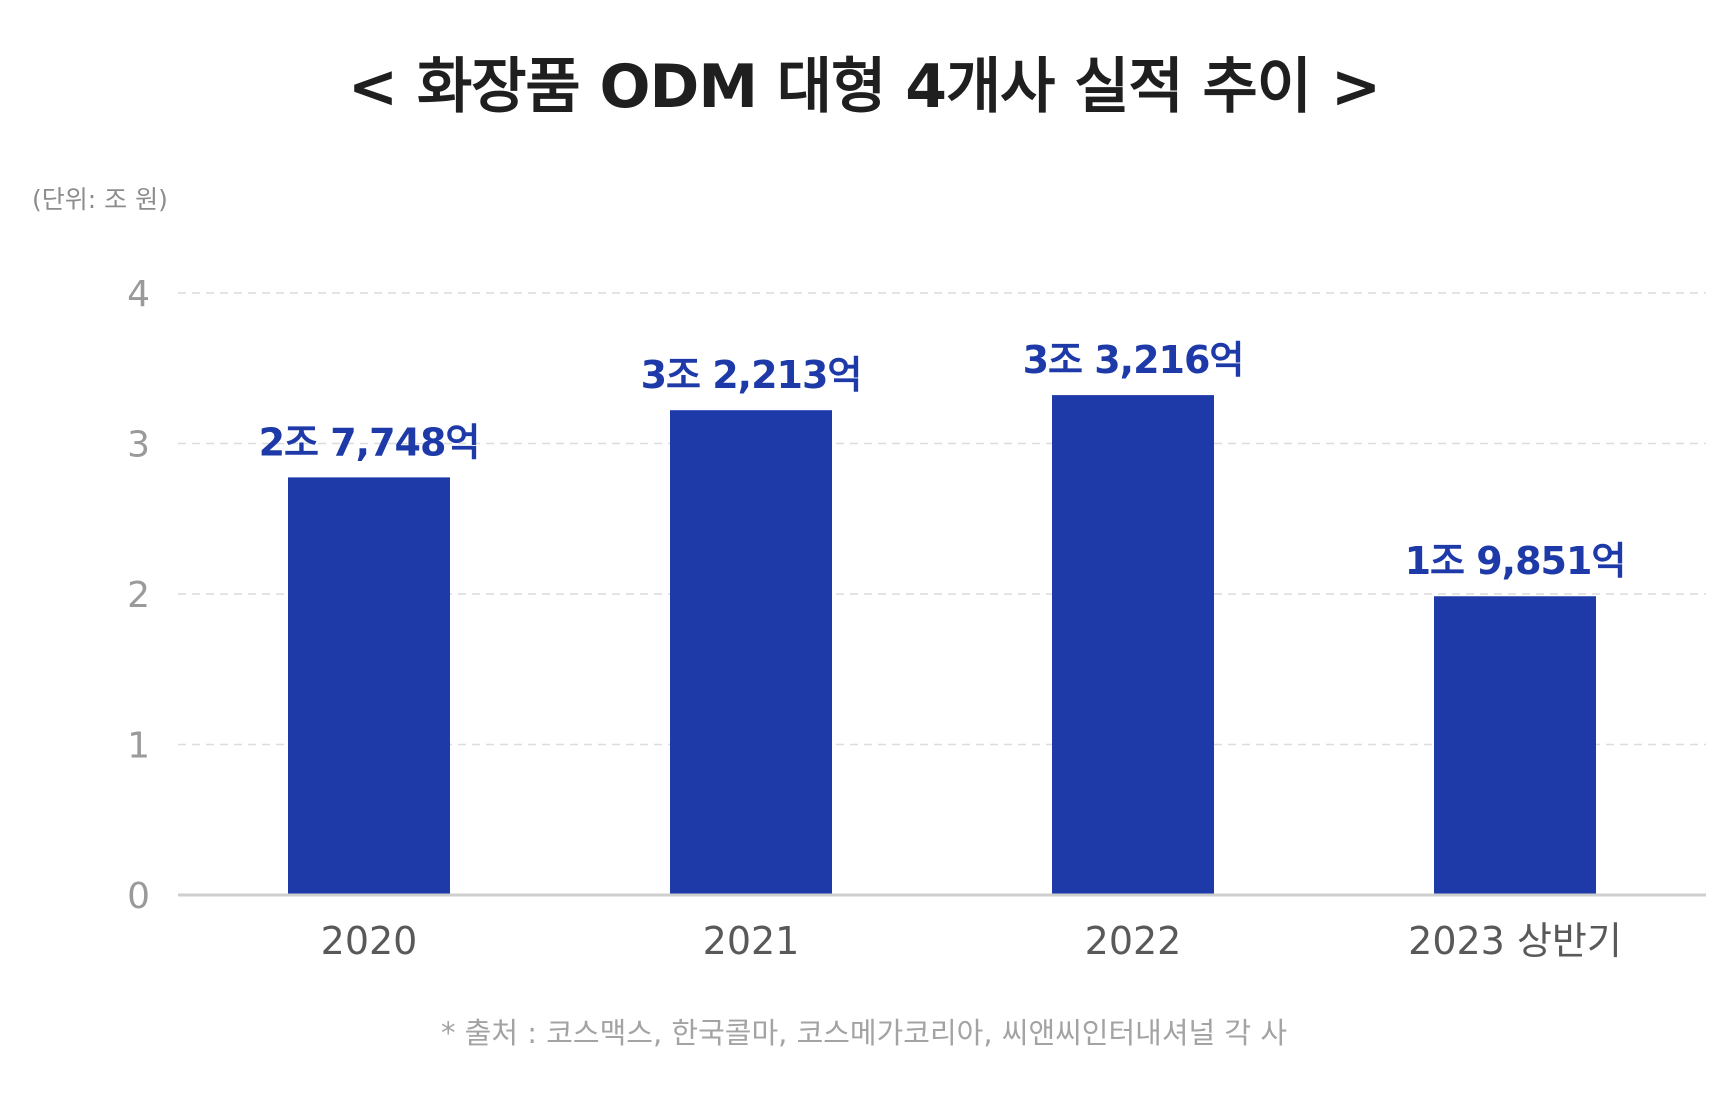 This screenshot has width=1728, height=1098. I want to click on data-label: 1조 9,851억, so click(1515, 561).